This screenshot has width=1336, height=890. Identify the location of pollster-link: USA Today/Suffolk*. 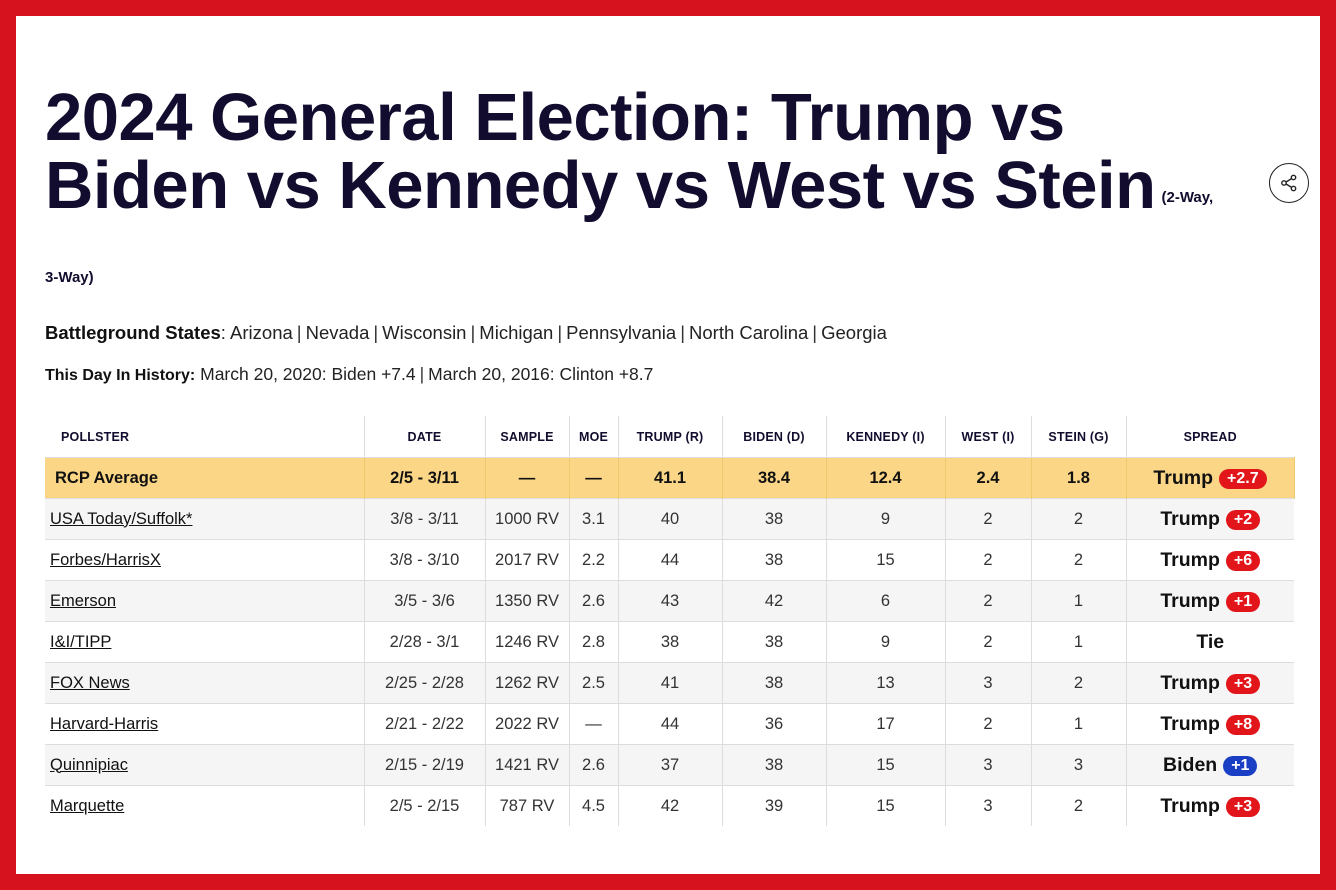
(121, 518).